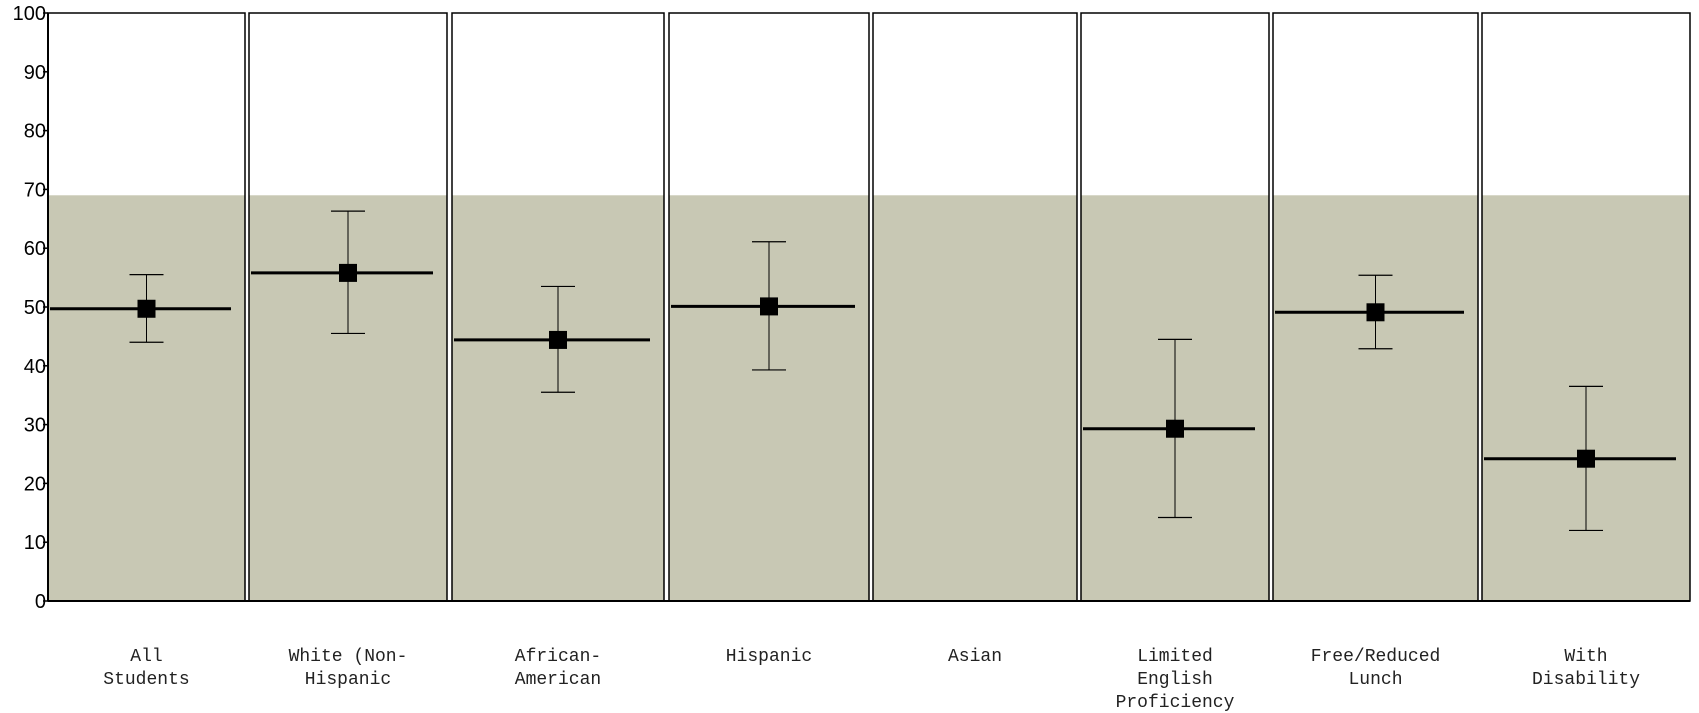  What do you see at coordinates (1585, 657) in the screenshot?
I see `category-label: With` at bounding box center [1585, 657].